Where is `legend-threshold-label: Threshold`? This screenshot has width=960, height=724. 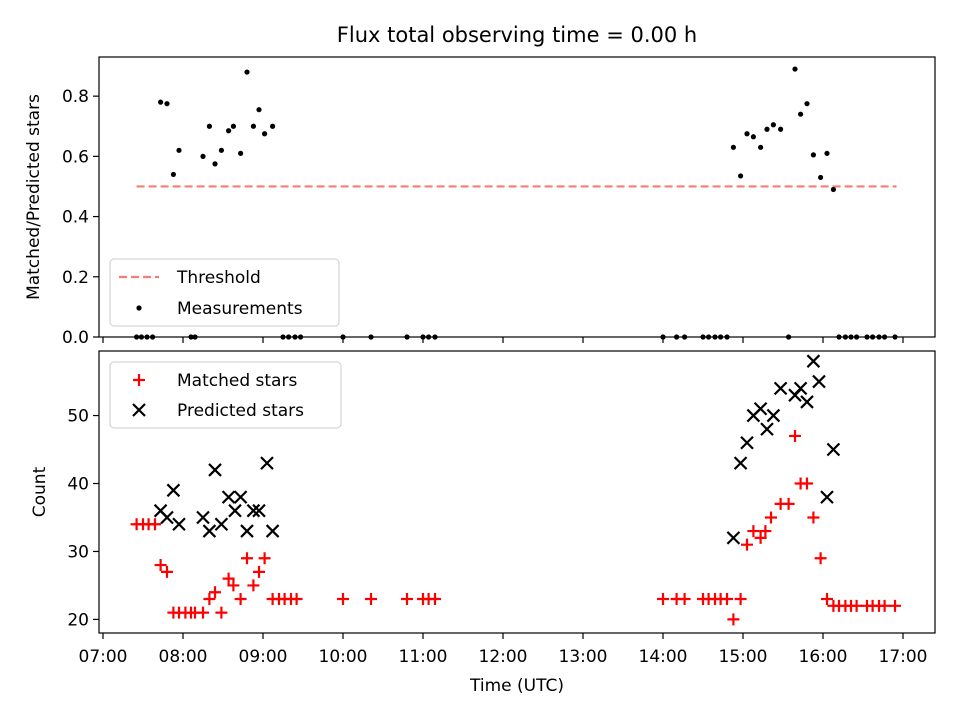
legend-threshold-label: Threshold is located at coordinates (218, 278).